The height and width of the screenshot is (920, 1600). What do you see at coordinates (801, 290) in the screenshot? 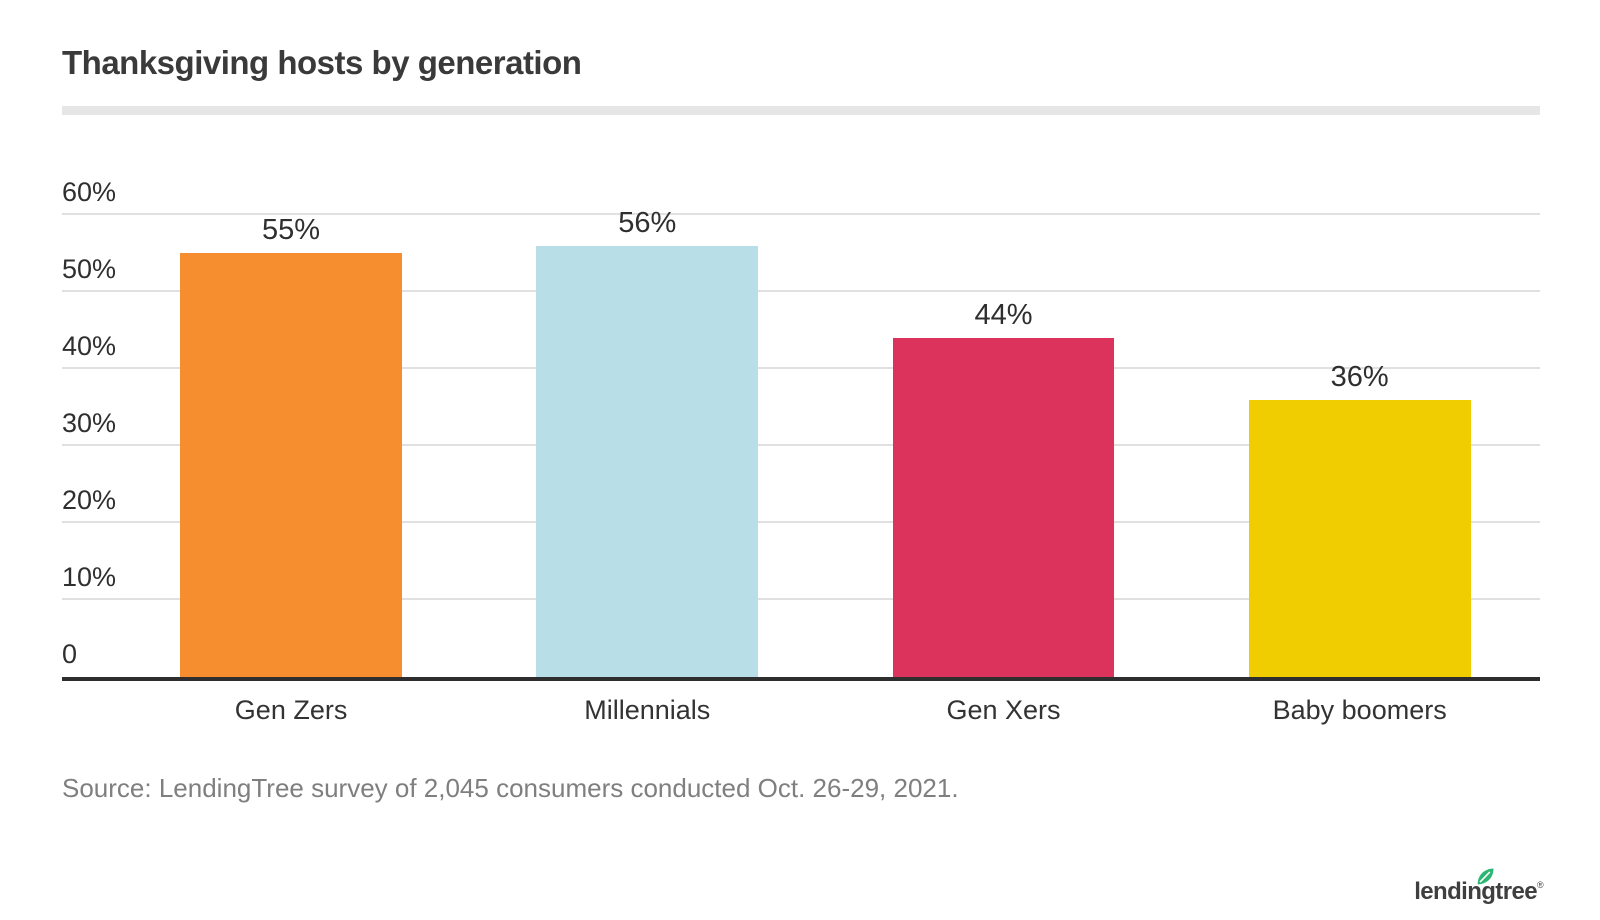
I see `gridline-50%` at bounding box center [801, 290].